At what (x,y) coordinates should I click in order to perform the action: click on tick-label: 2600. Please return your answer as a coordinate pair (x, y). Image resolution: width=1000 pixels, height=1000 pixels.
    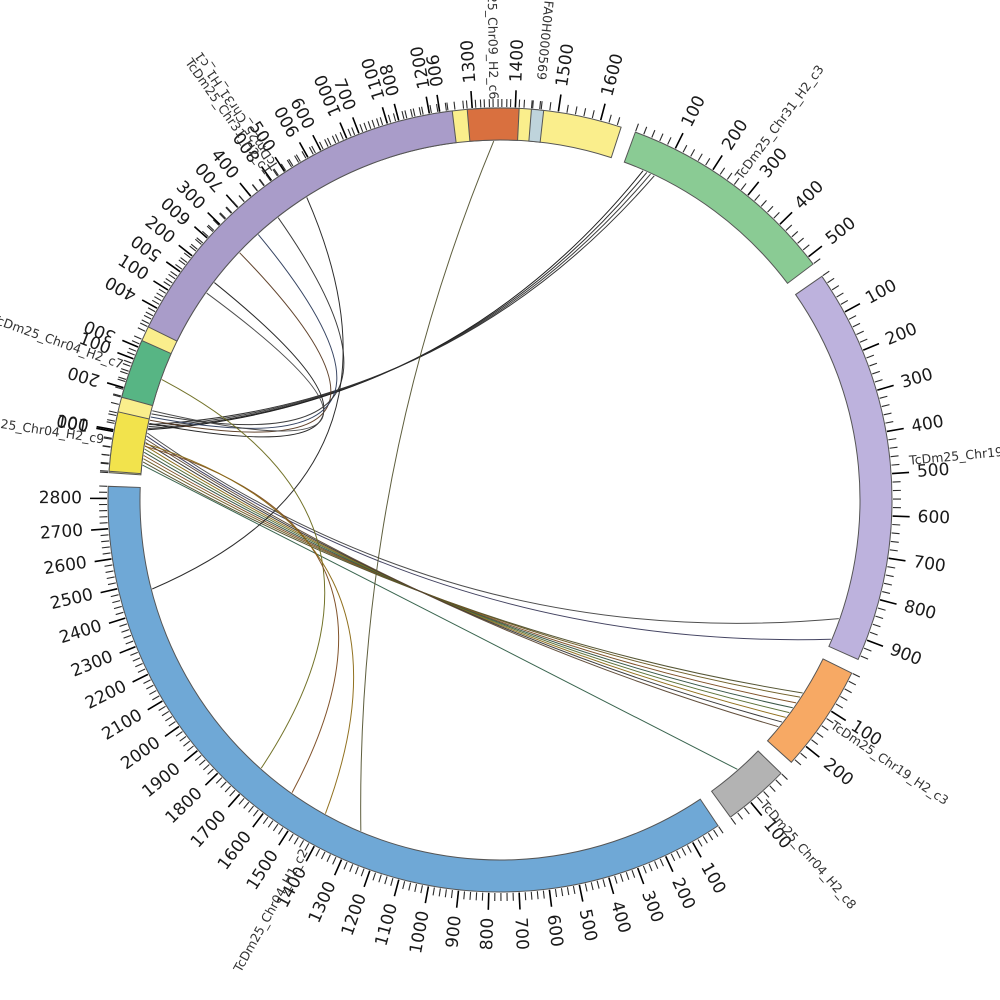
    Looking at the image, I should click on (65, 566).